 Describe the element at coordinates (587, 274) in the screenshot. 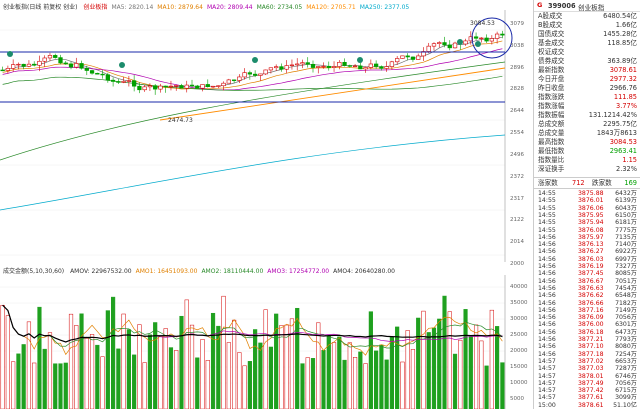

I see `trade-row: 14:56 3877.45 8085万` at that location.